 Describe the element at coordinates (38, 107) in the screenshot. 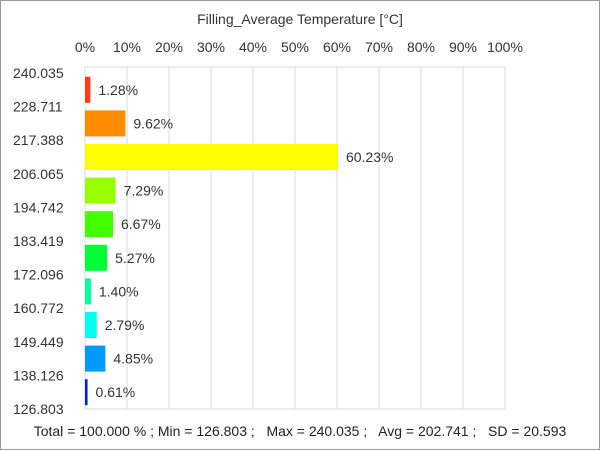

I see `y-boundary-label: 228.711` at that location.